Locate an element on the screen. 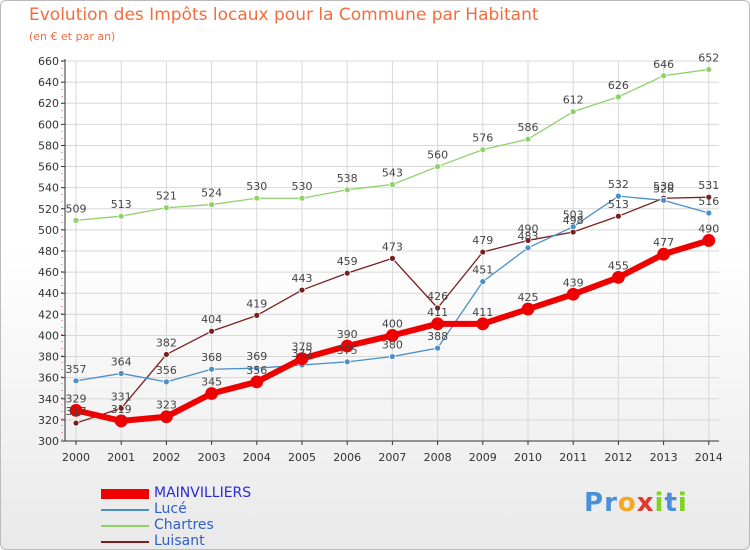  data-label: 369 is located at coordinates (256, 356).